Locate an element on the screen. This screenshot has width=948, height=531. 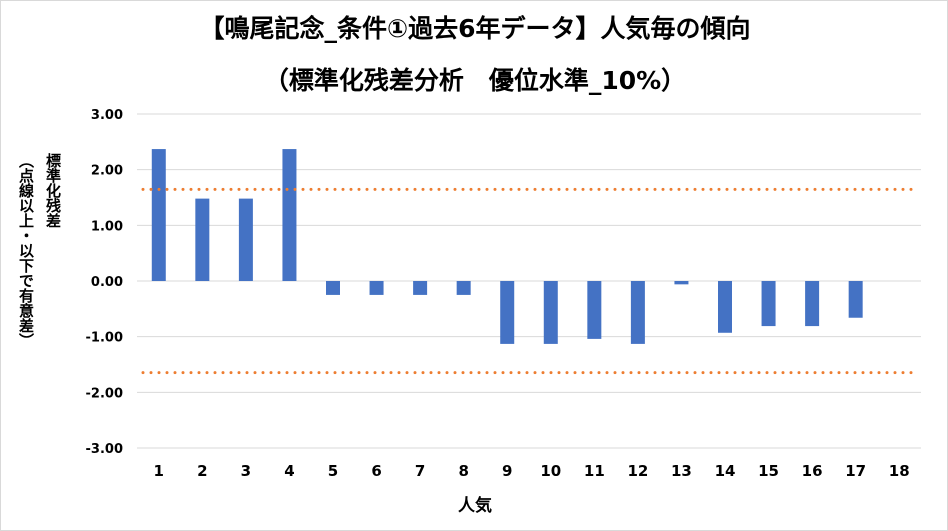
y-tick-label: 2.00 is located at coordinates (107, 171).